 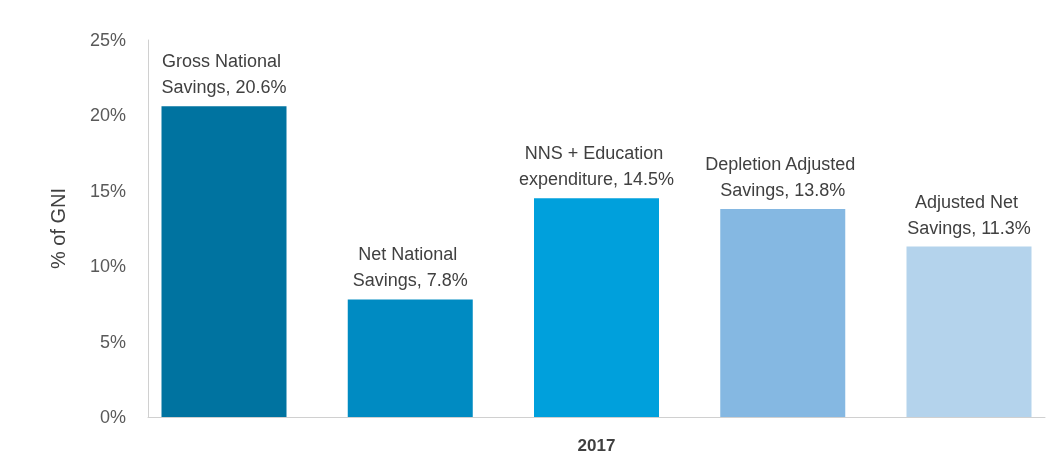 What do you see at coordinates (107, 266) in the screenshot?
I see `y-tick-label: 10%` at bounding box center [107, 266].